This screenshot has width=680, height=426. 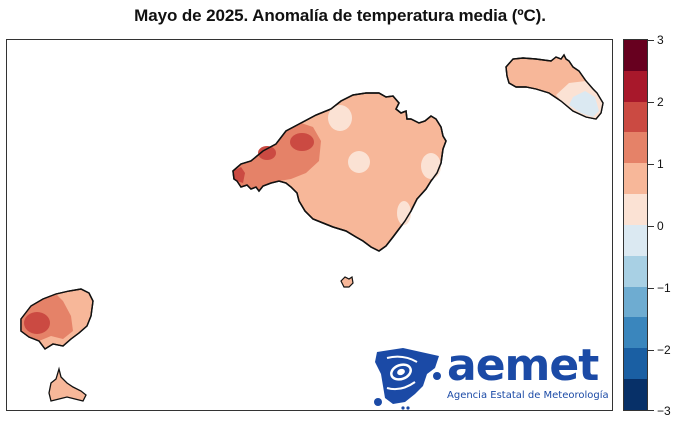 I want to click on aemet-spain-icon, so click(x=407, y=379).